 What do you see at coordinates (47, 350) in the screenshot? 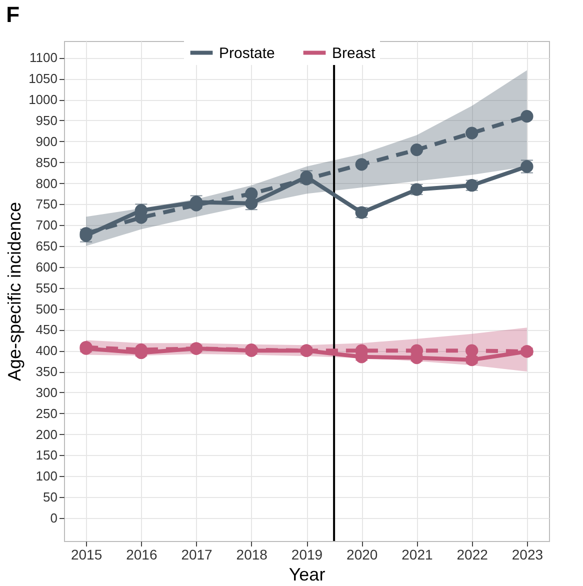
I see `y-tick-label: 400` at bounding box center [47, 350].